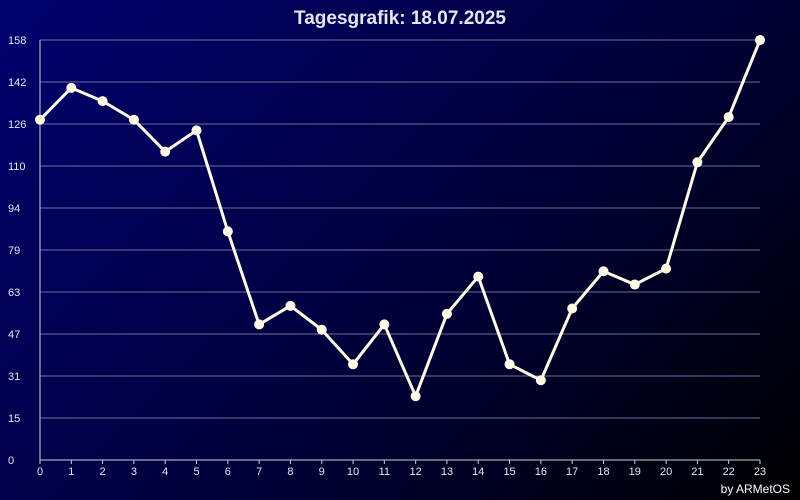 The image size is (800, 500). I want to click on y-tick-label: 79, so click(14, 251).